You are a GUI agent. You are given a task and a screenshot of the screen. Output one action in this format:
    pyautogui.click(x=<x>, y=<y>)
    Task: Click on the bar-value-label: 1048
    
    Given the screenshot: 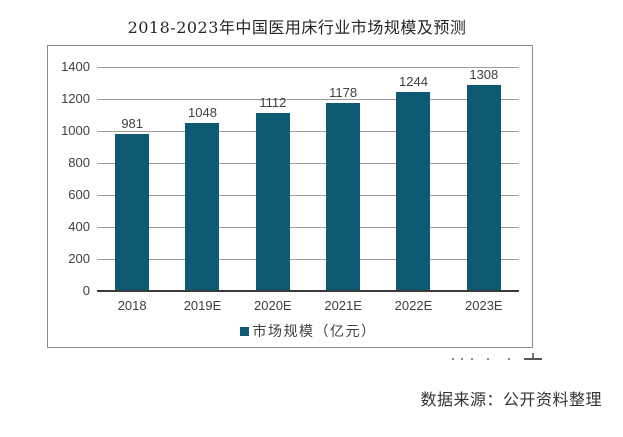 What is the action you would take?
    pyautogui.click(x=202, y=112)
    